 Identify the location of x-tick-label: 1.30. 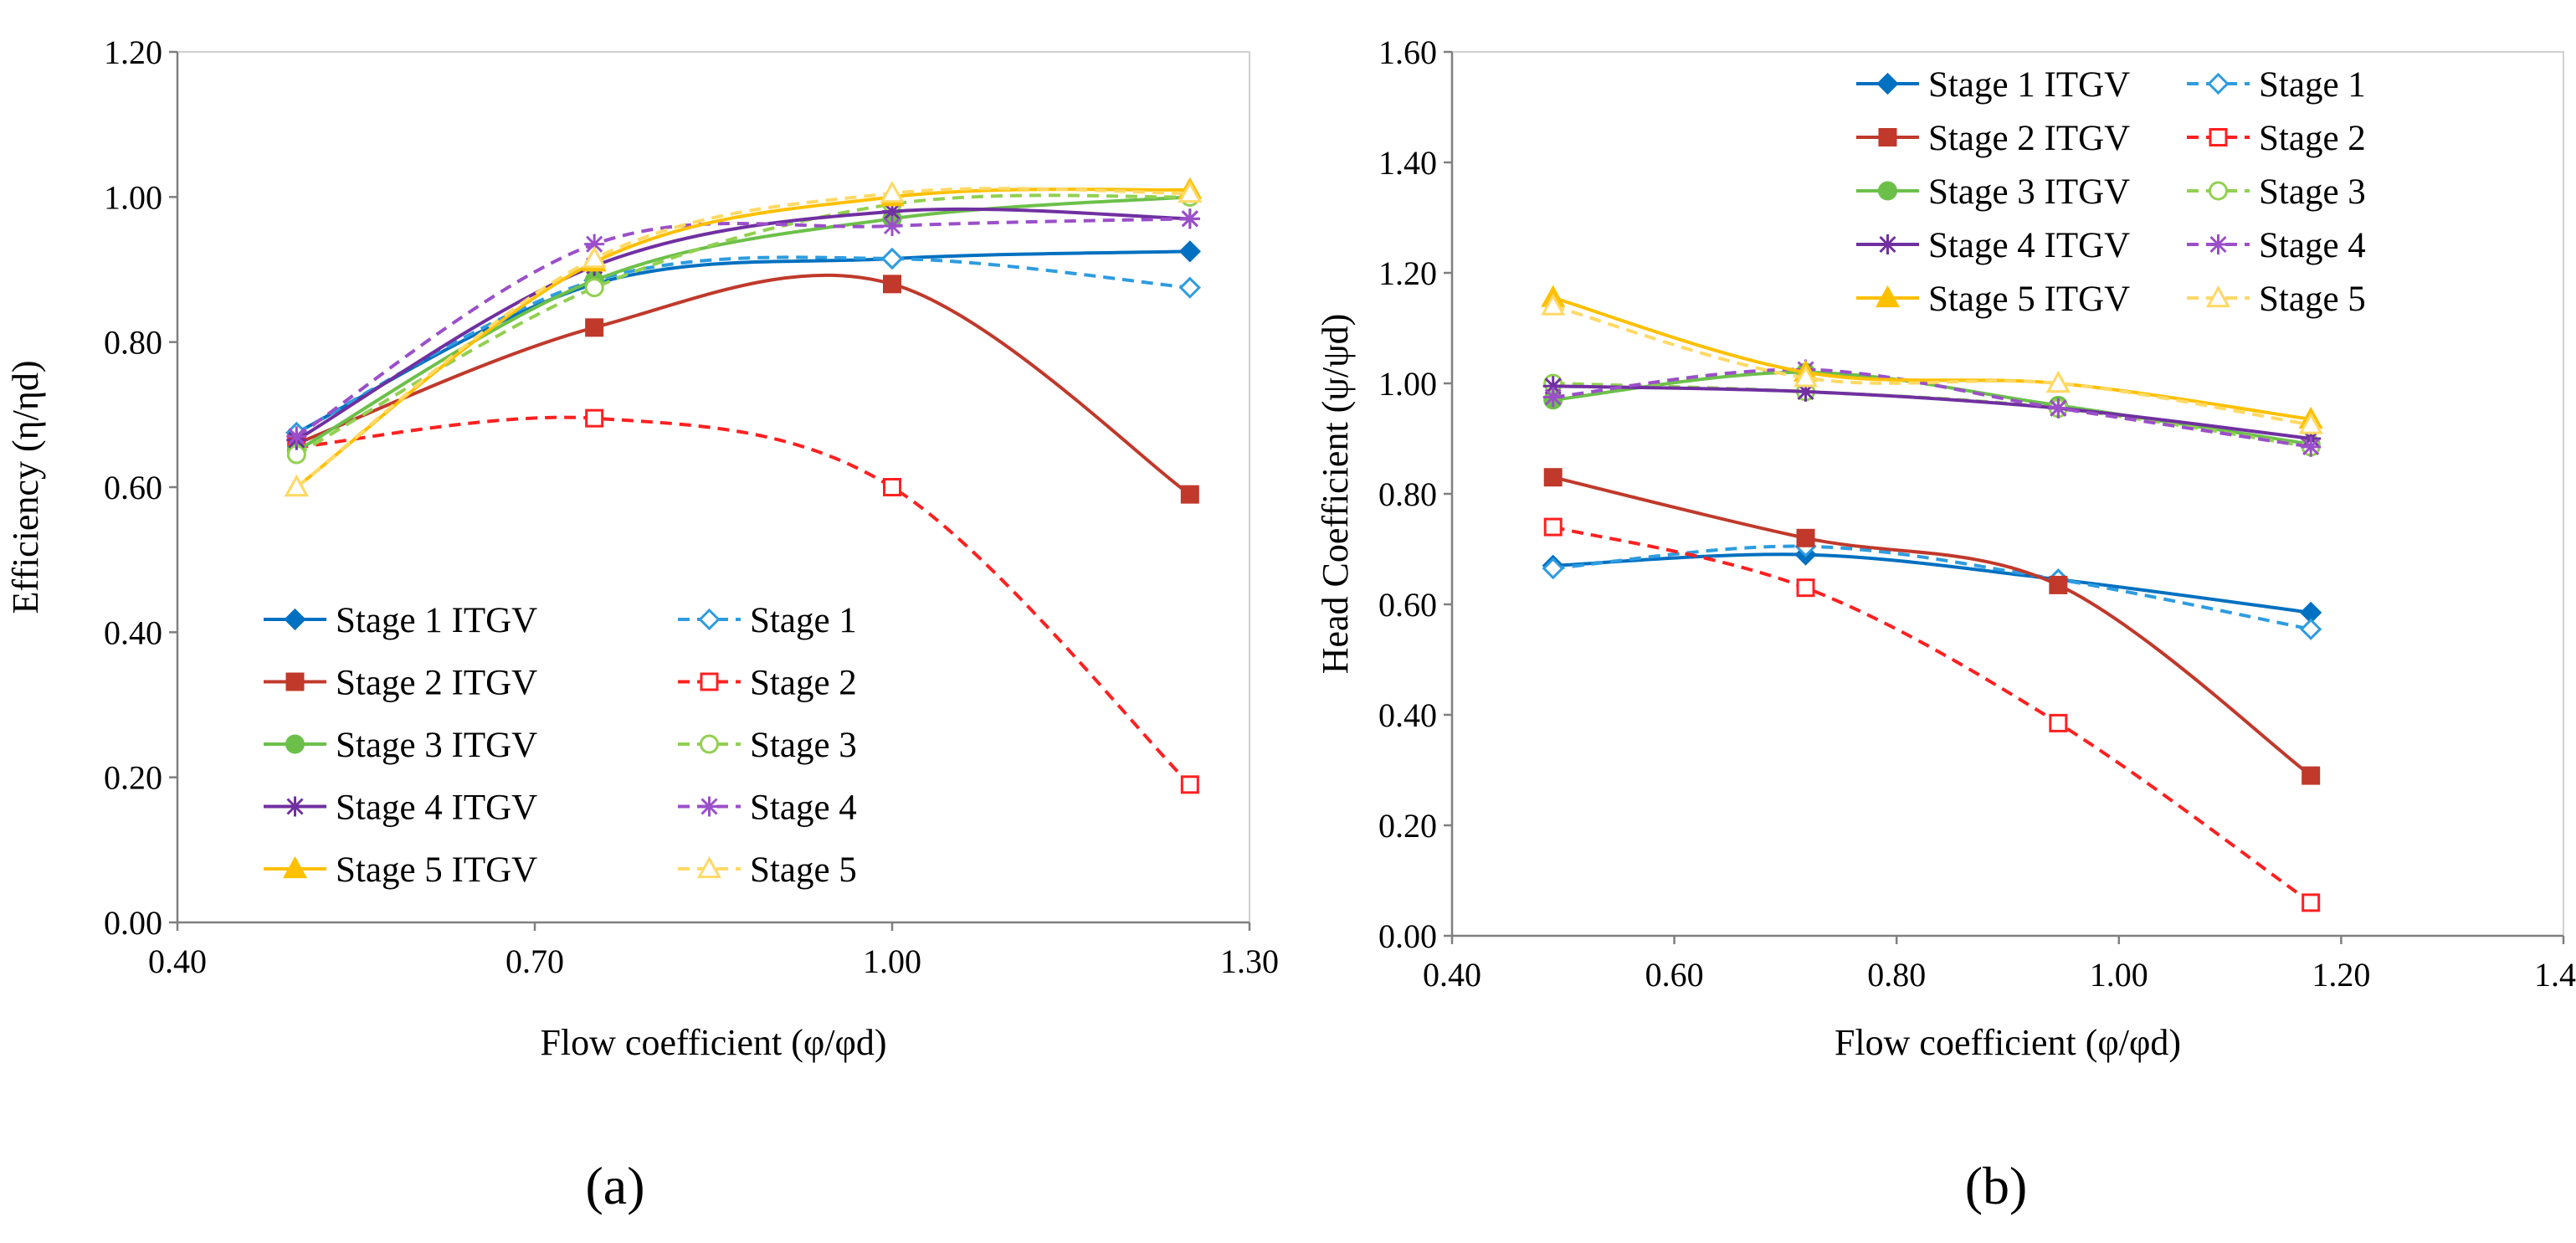
(1249, 961).